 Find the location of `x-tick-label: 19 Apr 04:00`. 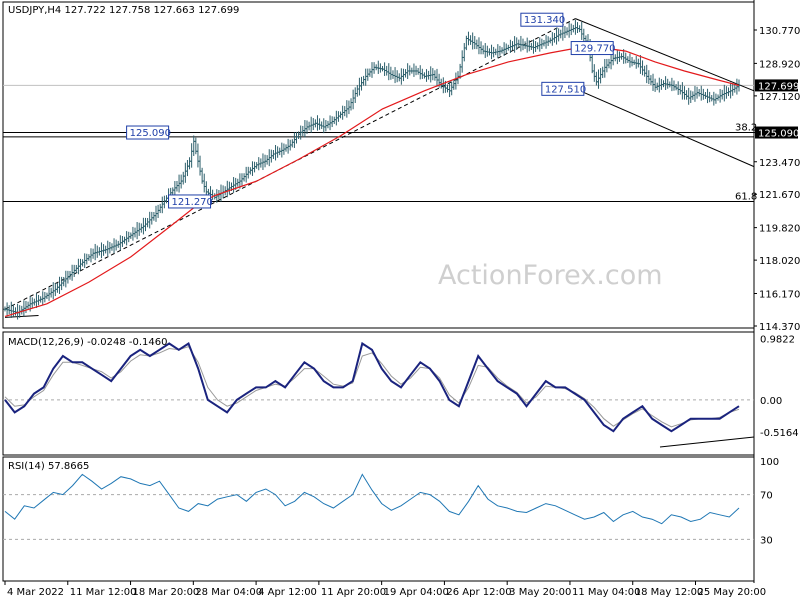

x-tick-label: 19 Apr 04:00 is located at coordinates (416, 592).